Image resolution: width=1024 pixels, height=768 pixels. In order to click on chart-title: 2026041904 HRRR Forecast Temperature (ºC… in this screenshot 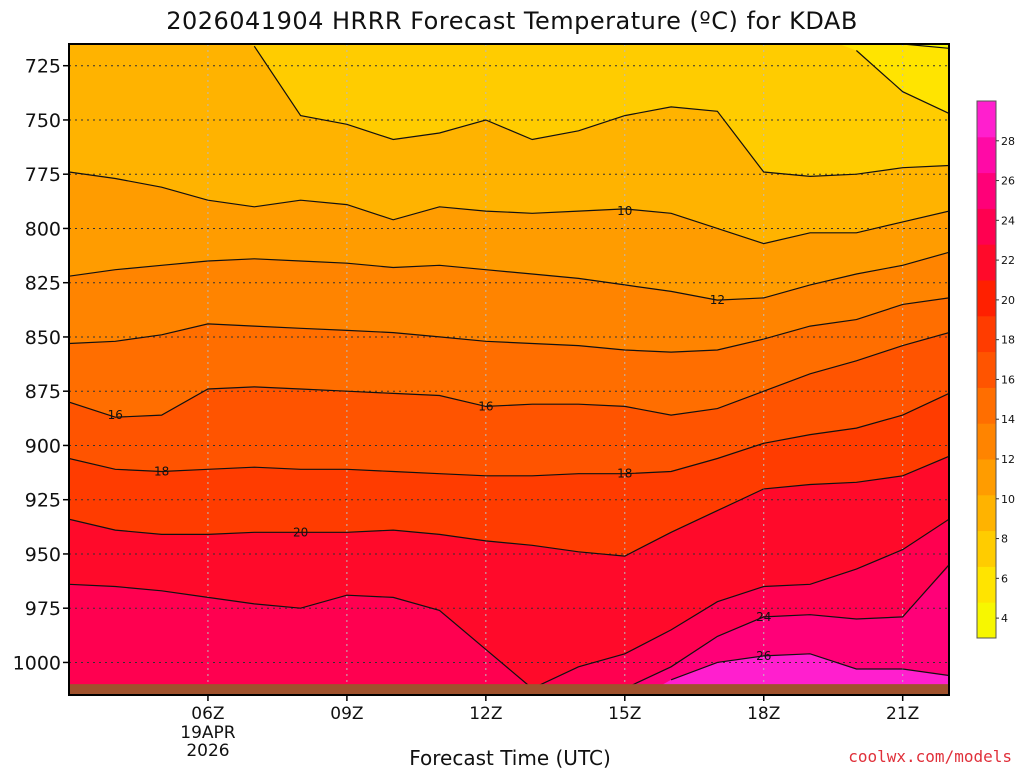, I will do `click(512, 21)`.